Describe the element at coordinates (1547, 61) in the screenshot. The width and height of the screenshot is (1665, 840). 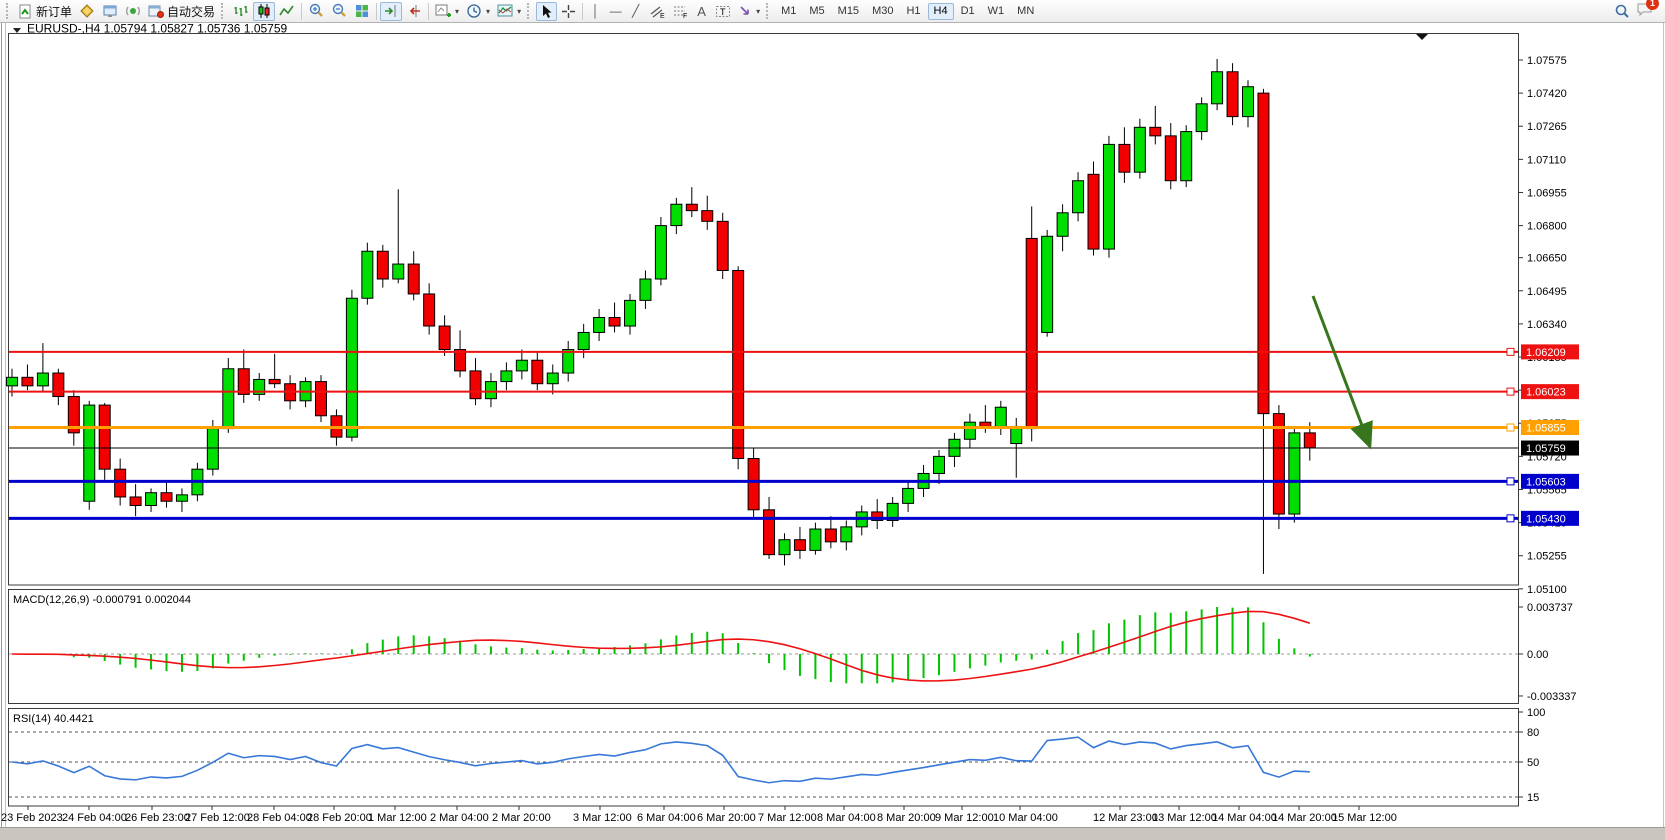
I see `price-tick-label: 1.07575` at that location.